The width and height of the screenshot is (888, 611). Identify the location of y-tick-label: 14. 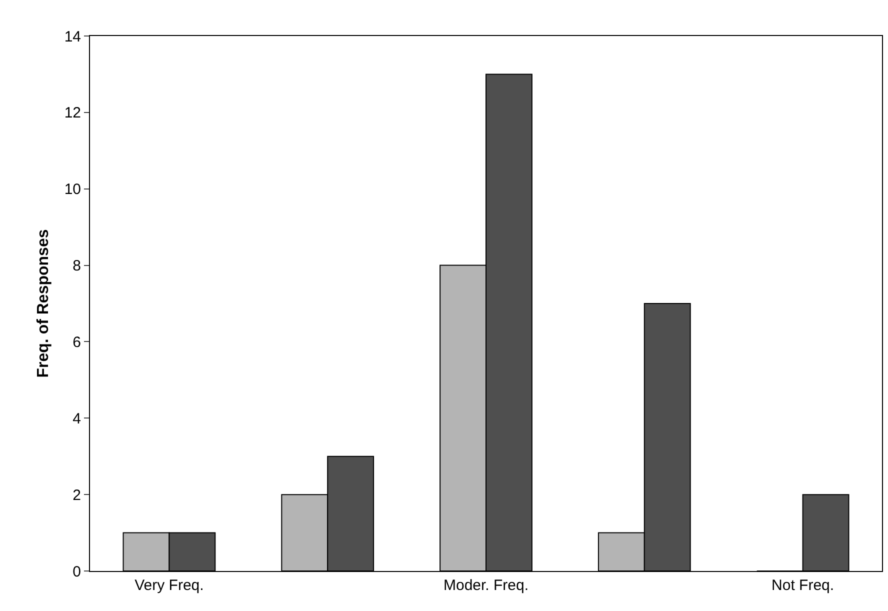
(72, 37).